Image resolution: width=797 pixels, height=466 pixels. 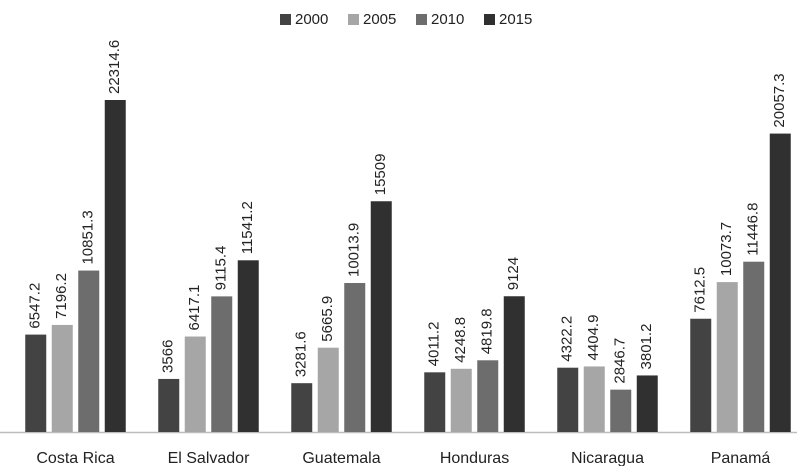 I want to click on data-label: 6417.1, so click(x=194, y=308).